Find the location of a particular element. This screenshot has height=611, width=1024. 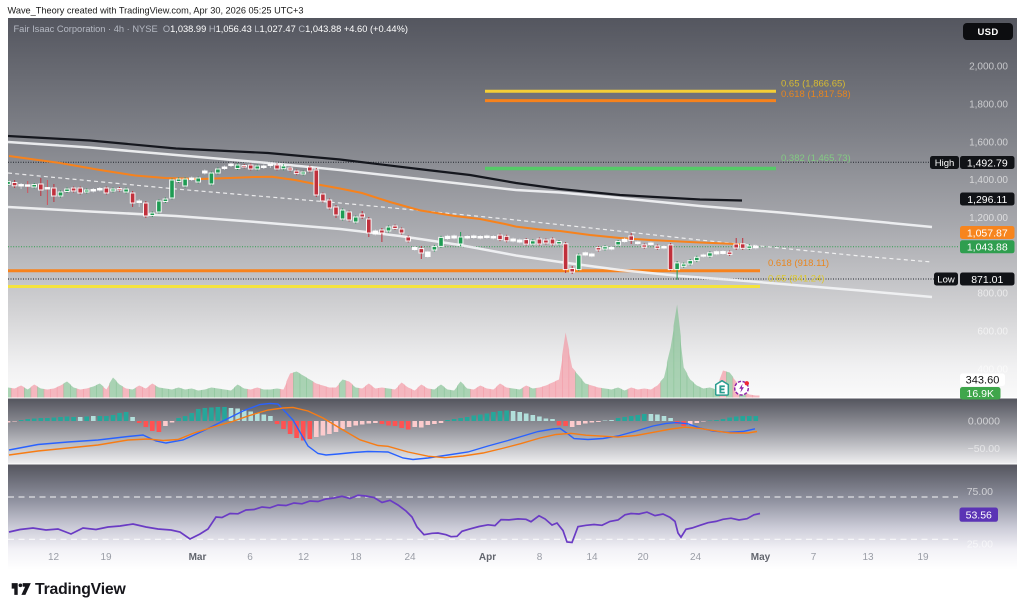

svg-text: 14 is located at coordinates (592, 557).